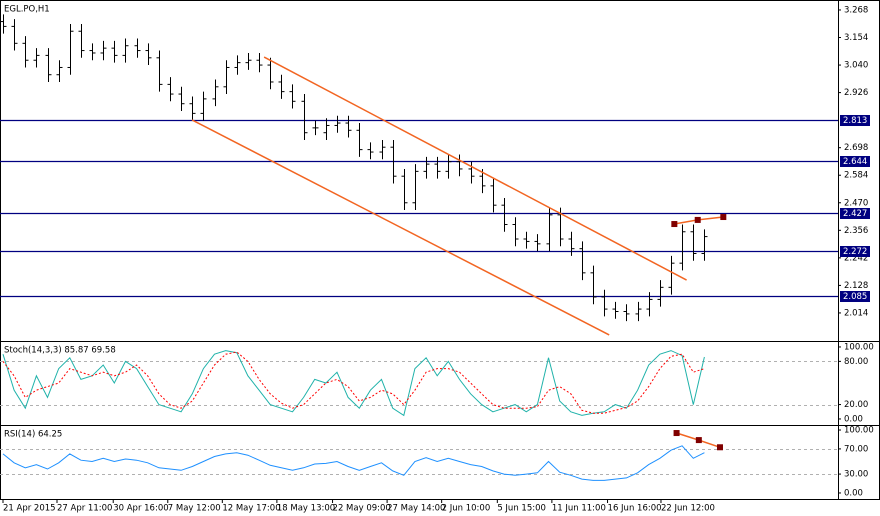 This screenshot has height=516, width=880. What do you see at coordinates (856, 176) in the screenshot?
I see `y-tick-label: 2.584` at bounding box center [856, 176].